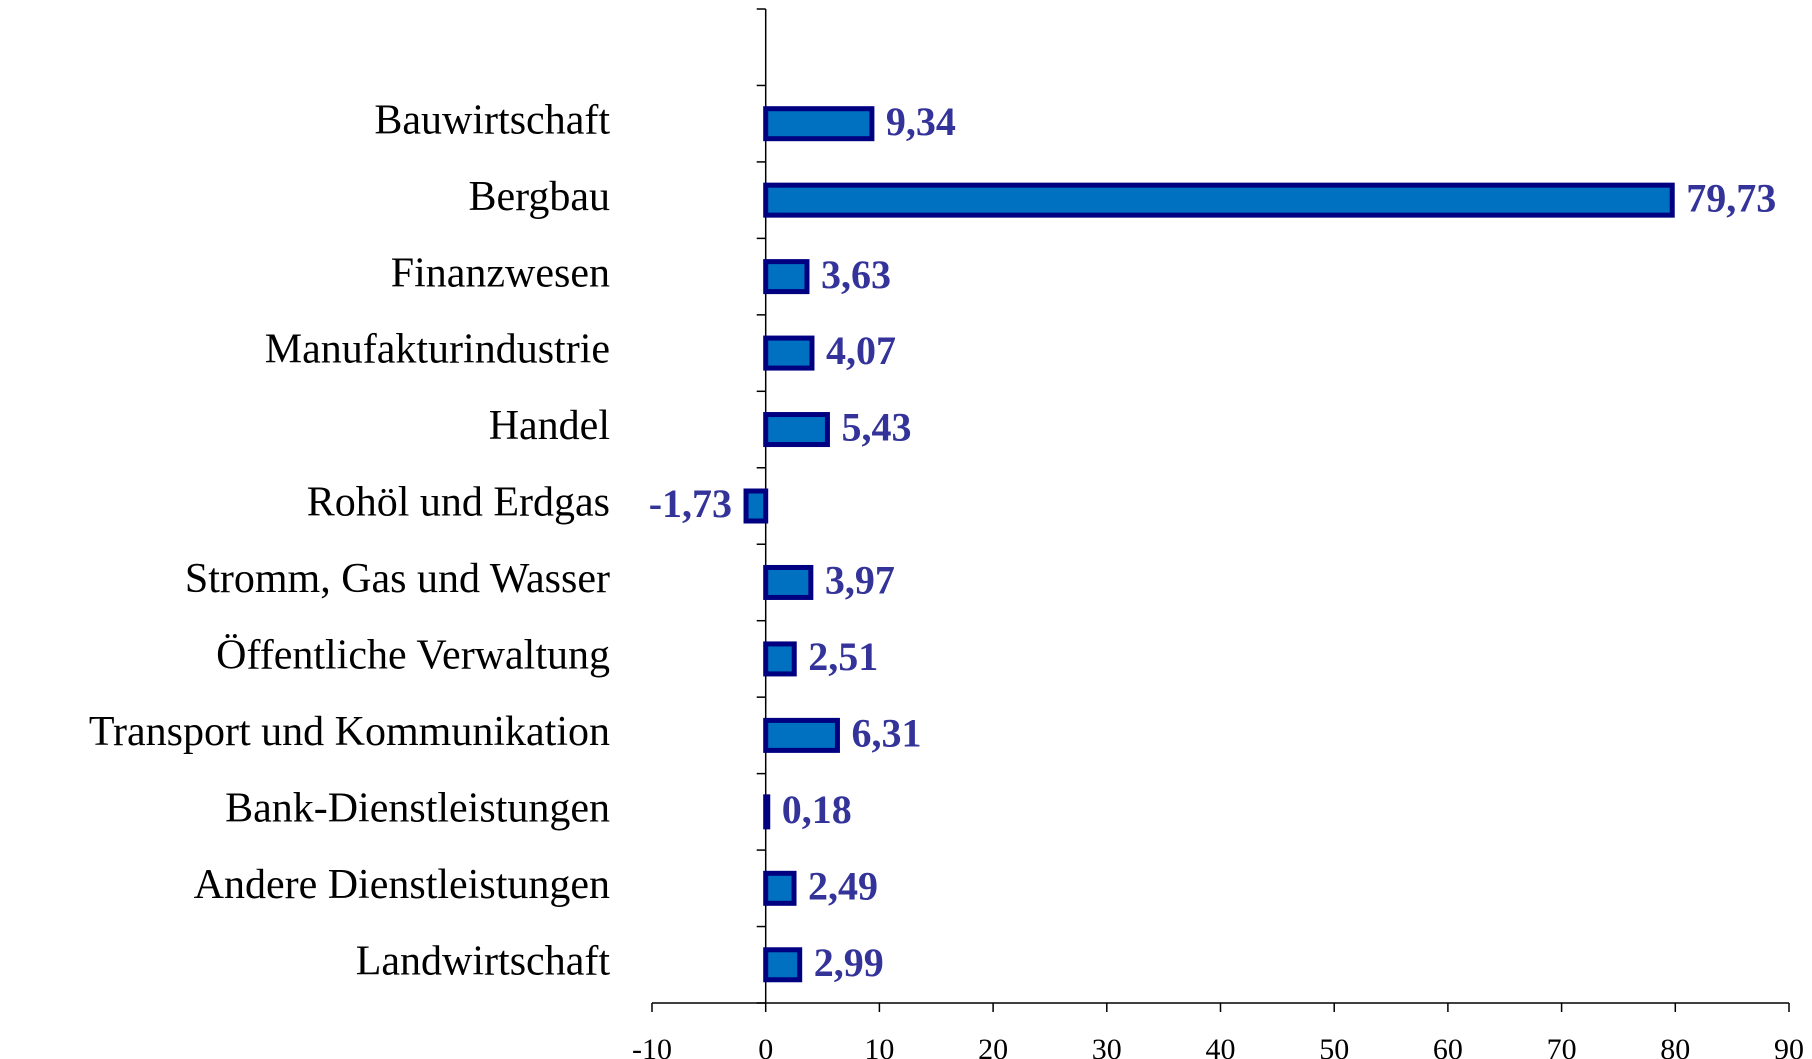  I want to click on y-tick-label: Rohöl und Erdgas, so click(458, 503).